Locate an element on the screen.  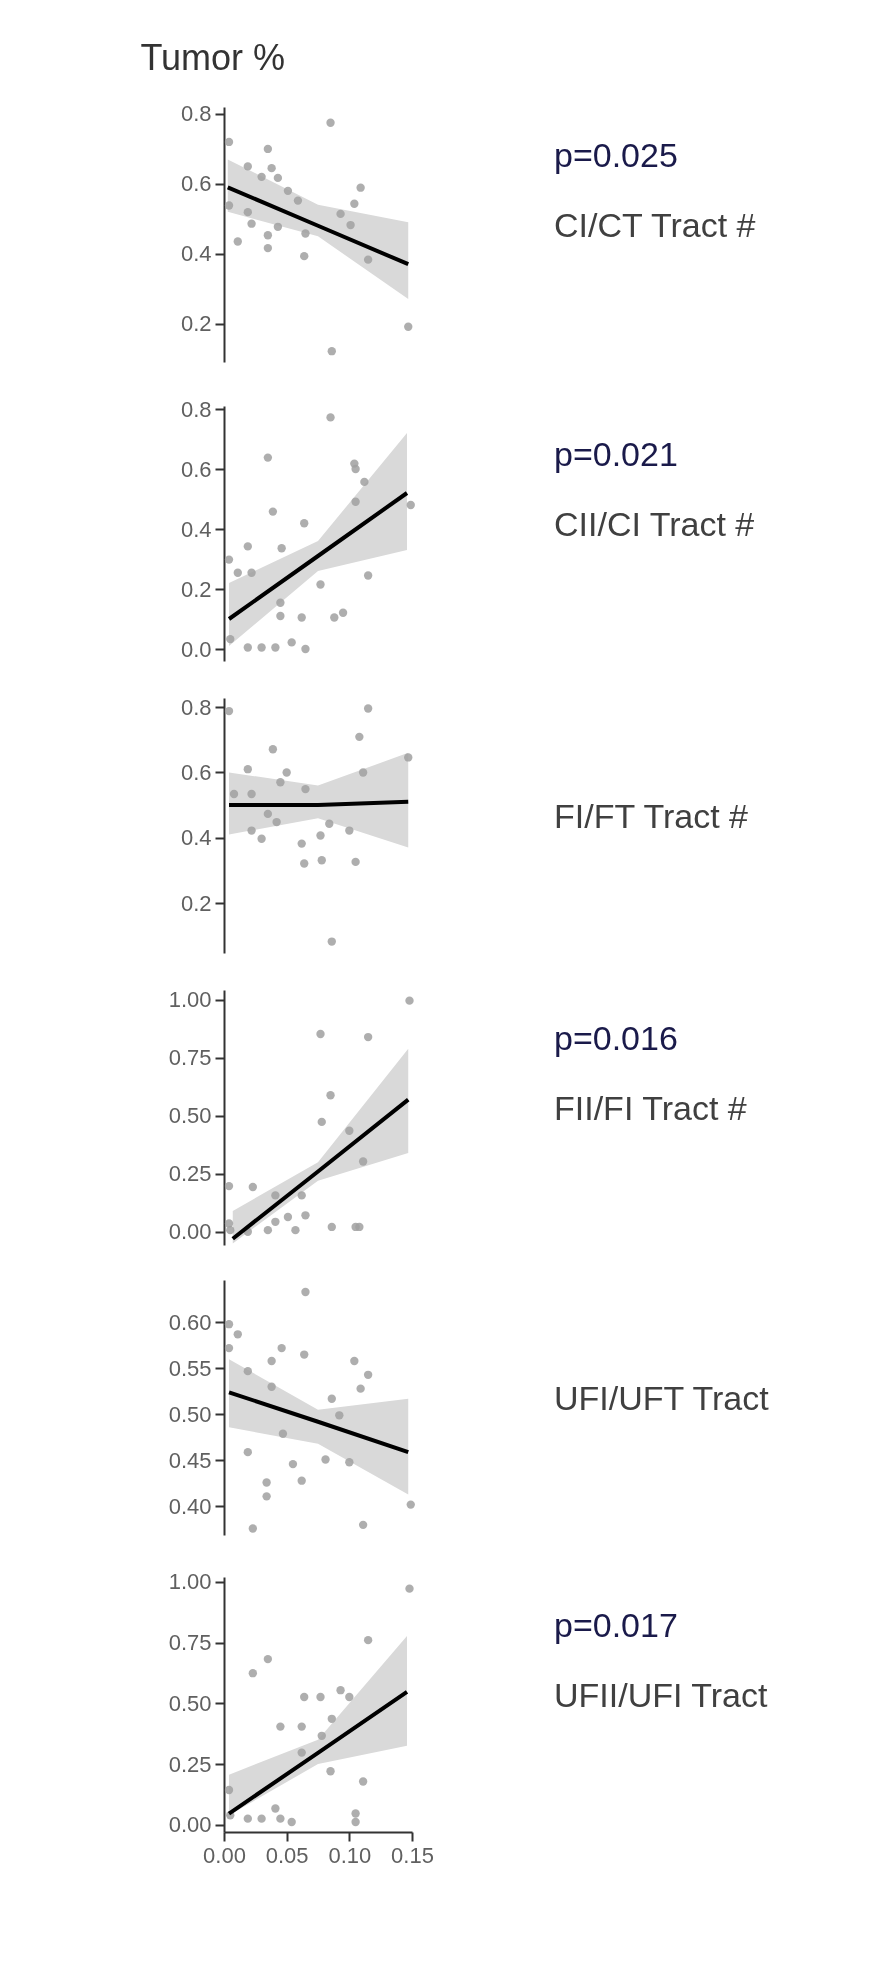
text: FII/FI Tract # is located at coordinates (650, 1108).